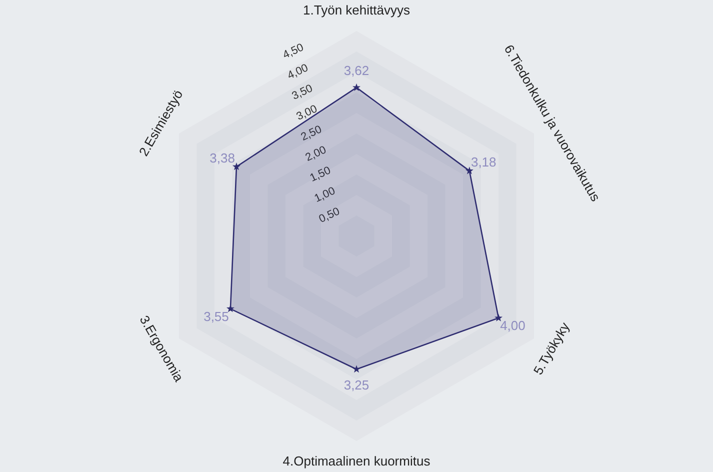 This screenshot has width=713, height=472. What do you see at coordinates (357, 385) in the screenshot?
I see `data-label: 3,25` at bounding box center [357, 385].